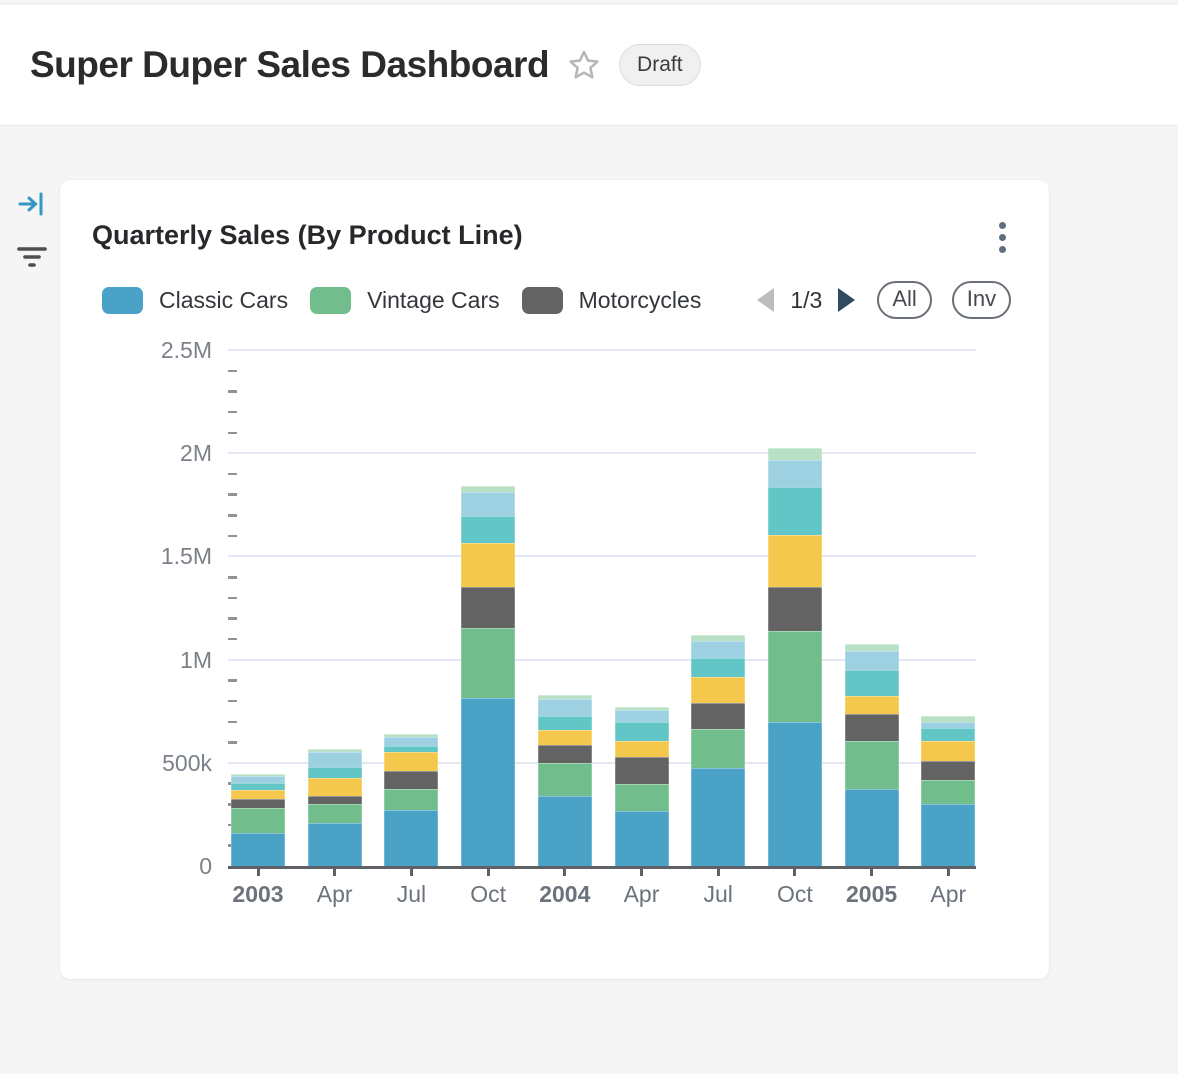 The width and height of the screenshot is (1178, 1074). What do you see at coordinates (334, 894) in the screenshot?
I see `x-axis-label: Apr` at bounding box center [334, 894].